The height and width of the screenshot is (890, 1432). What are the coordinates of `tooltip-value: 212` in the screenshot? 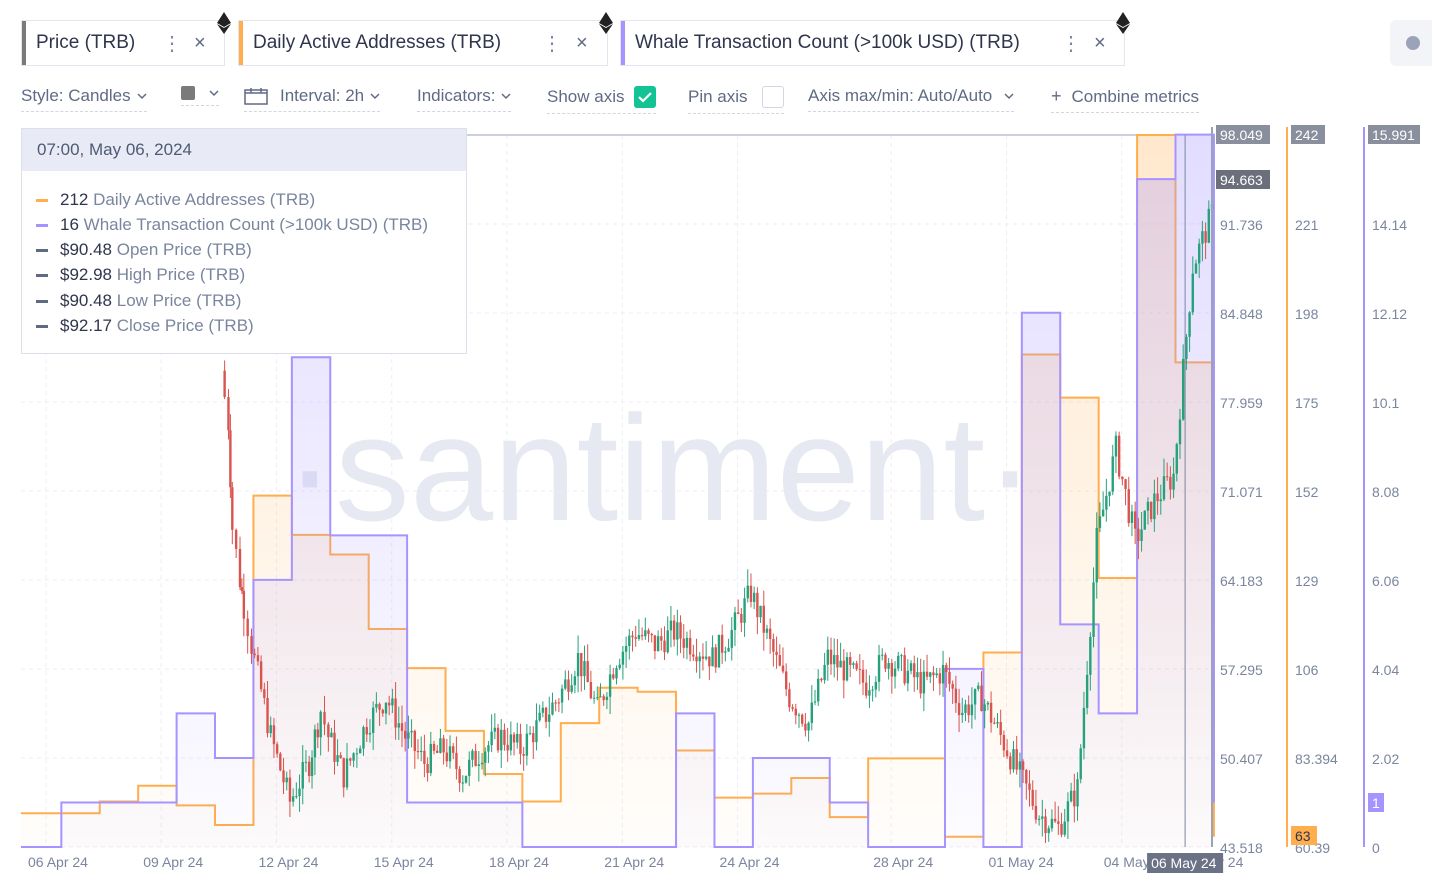 It's located at (74, 199).